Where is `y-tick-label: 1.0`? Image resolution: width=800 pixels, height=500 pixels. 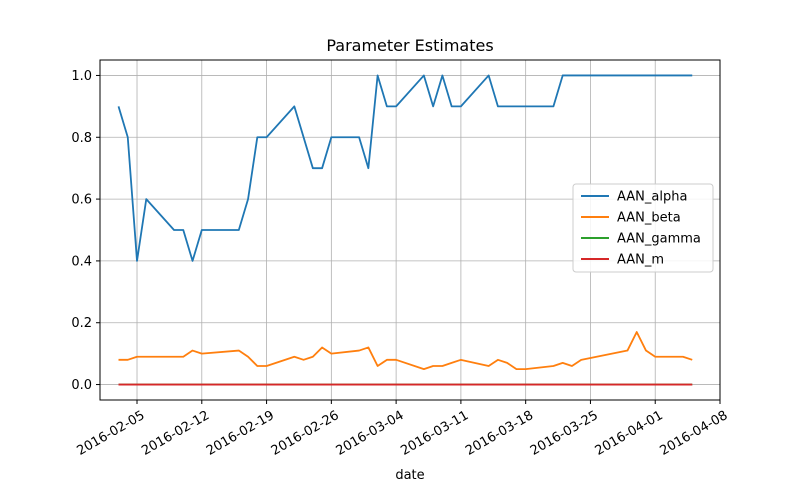 y-tick-label: 1.0 is located at coordinates (81, 76).